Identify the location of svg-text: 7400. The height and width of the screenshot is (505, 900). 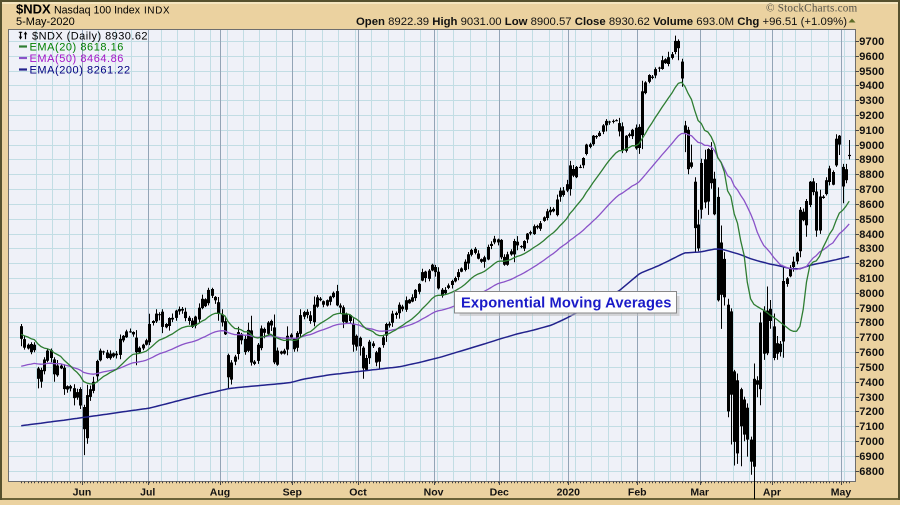
(871, 383).